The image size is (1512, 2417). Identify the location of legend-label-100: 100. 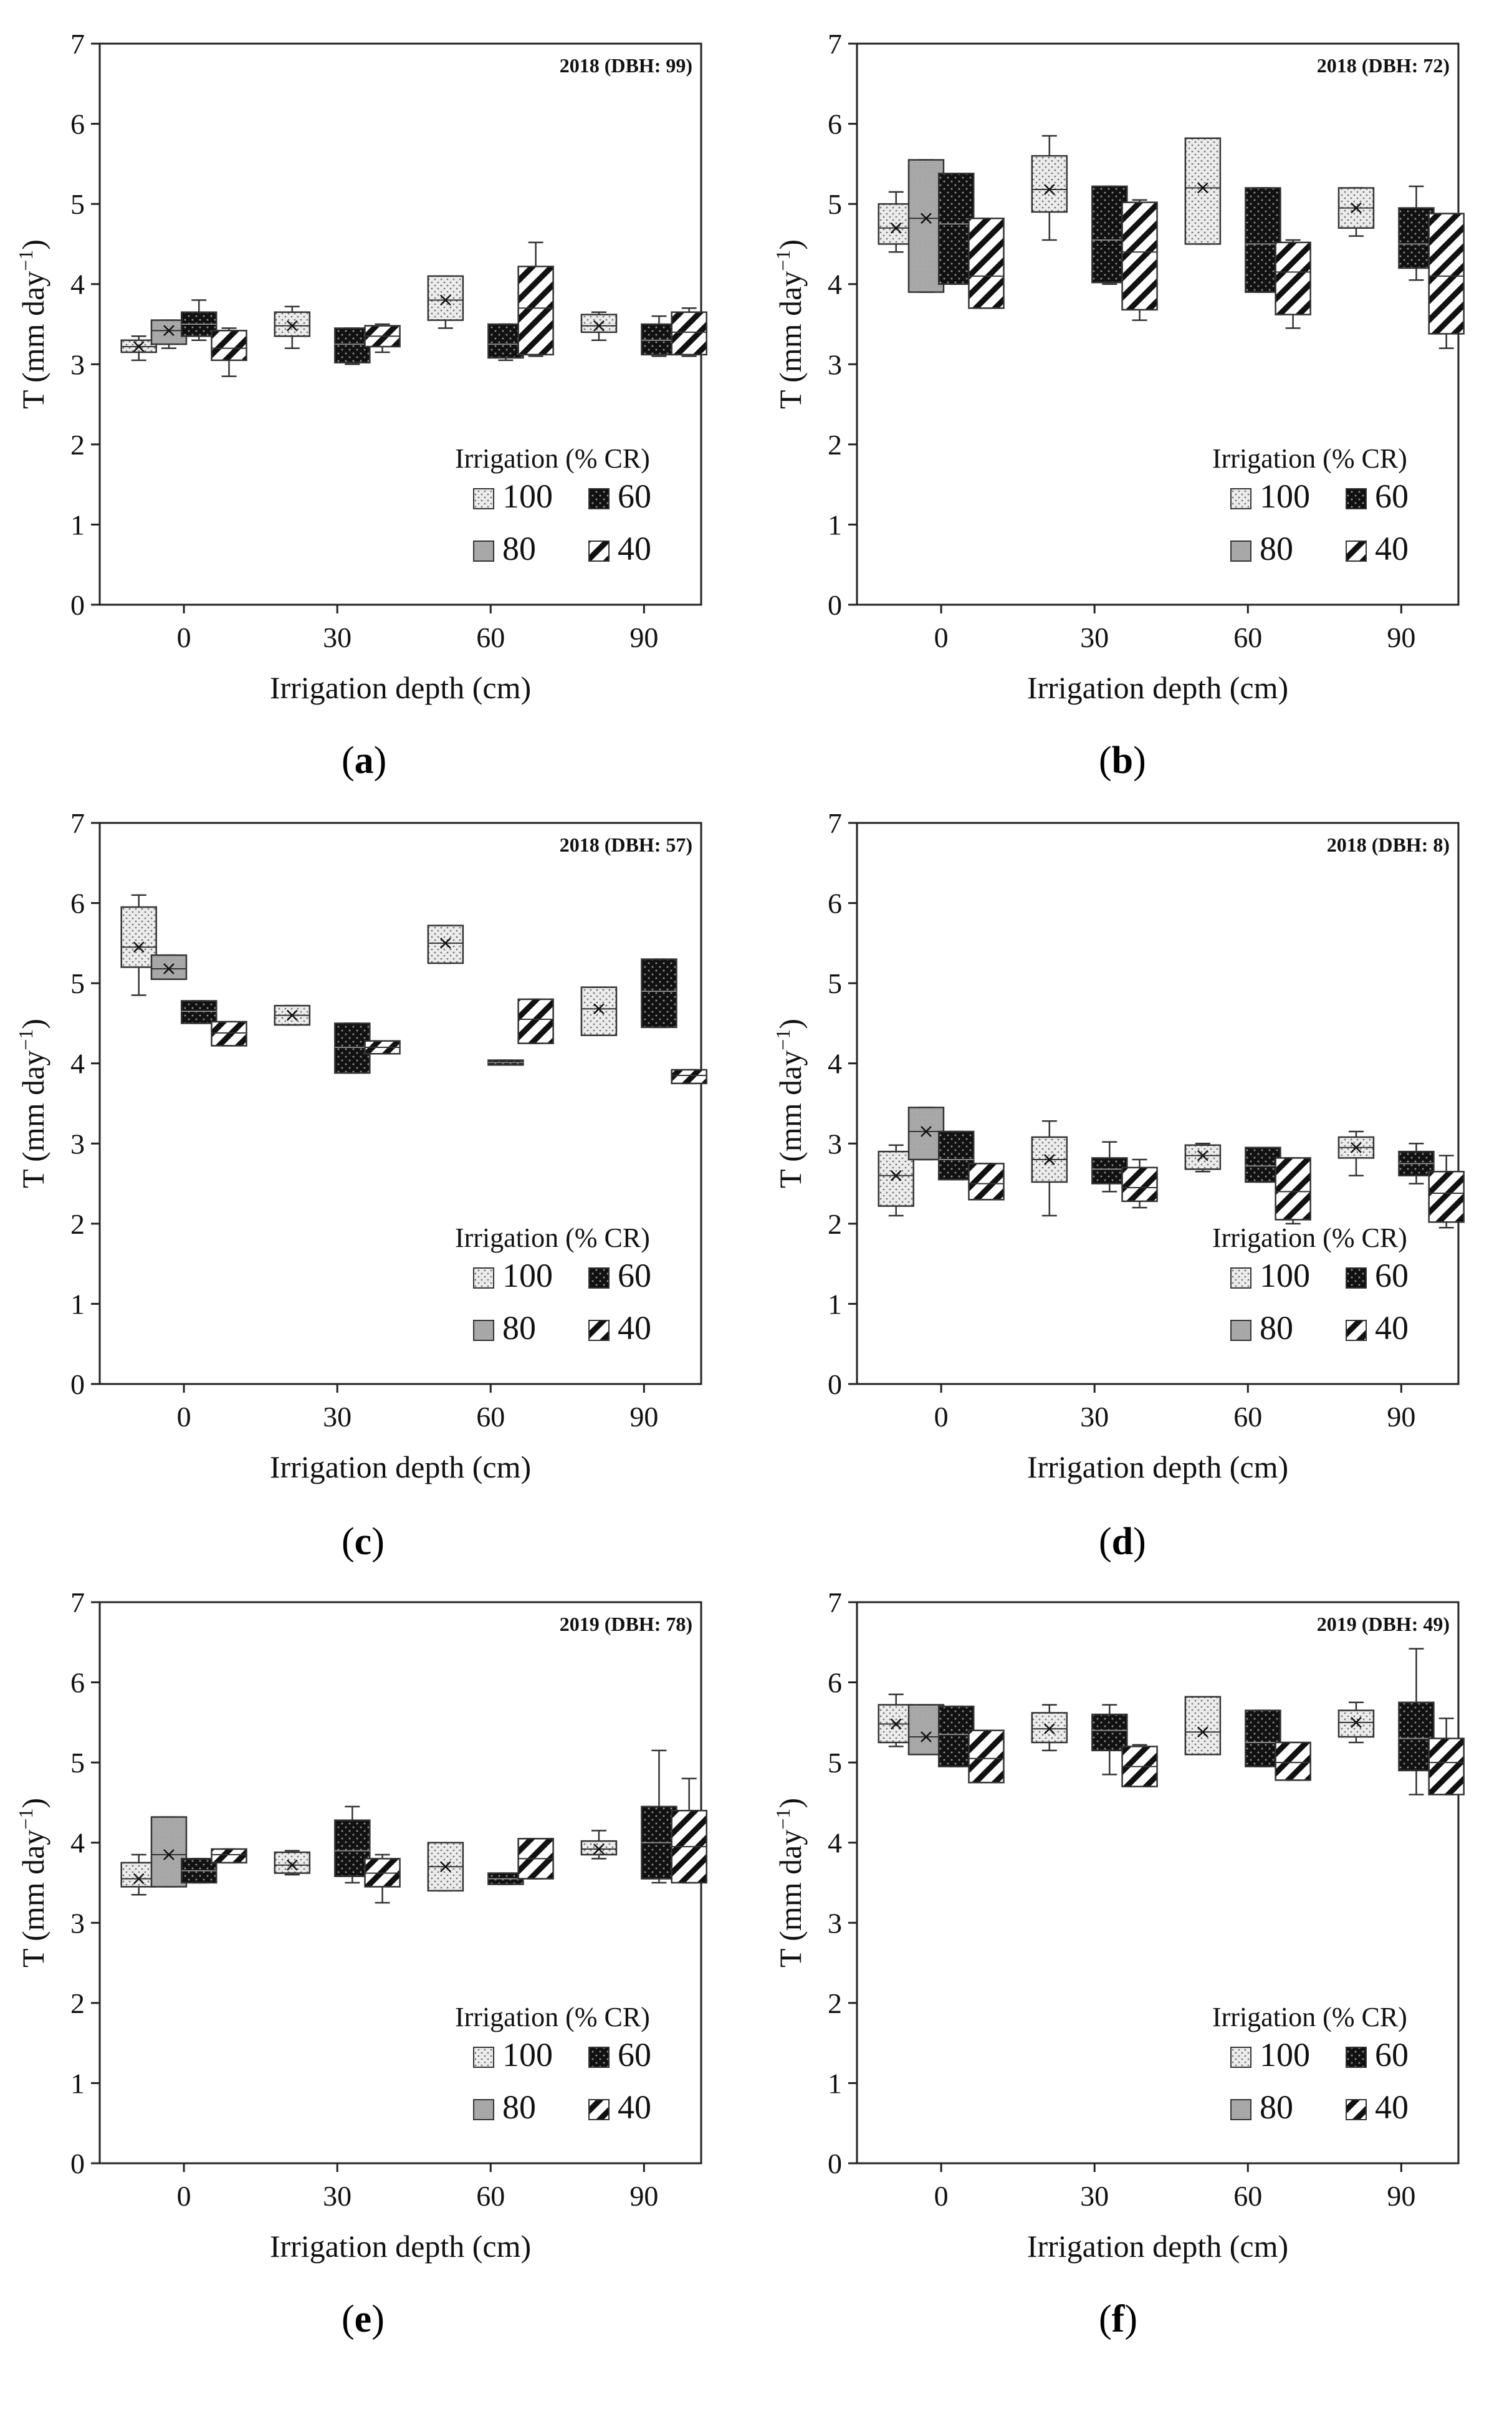
(527, 496).